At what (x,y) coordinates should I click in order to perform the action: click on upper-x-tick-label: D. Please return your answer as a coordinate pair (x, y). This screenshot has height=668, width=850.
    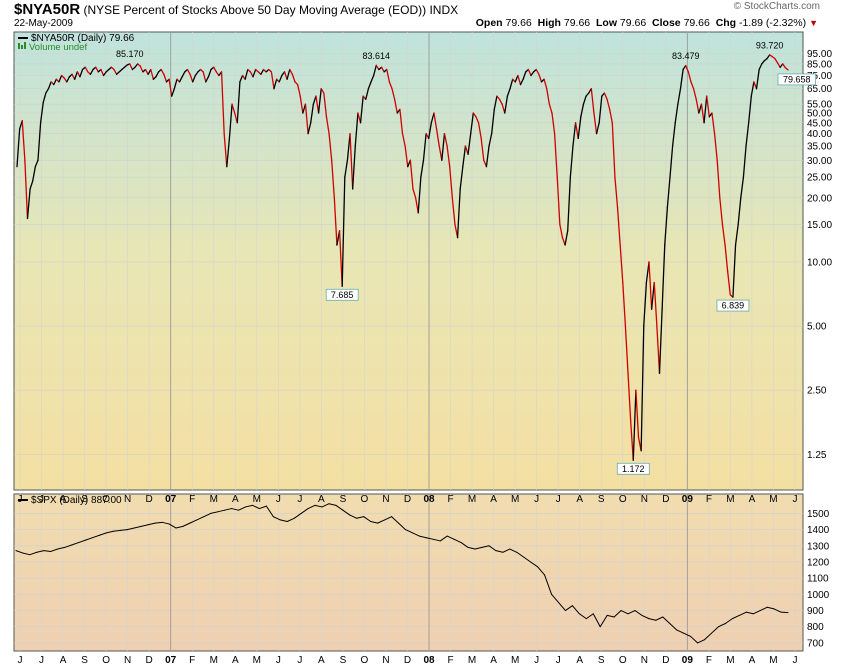
    Looking at the image, I should click on (149, 499).